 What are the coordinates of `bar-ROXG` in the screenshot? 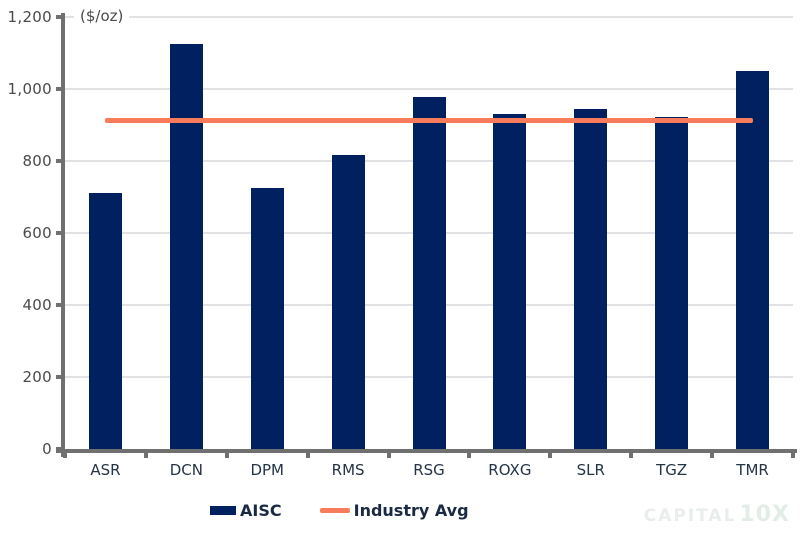 It's located at (510, 281).